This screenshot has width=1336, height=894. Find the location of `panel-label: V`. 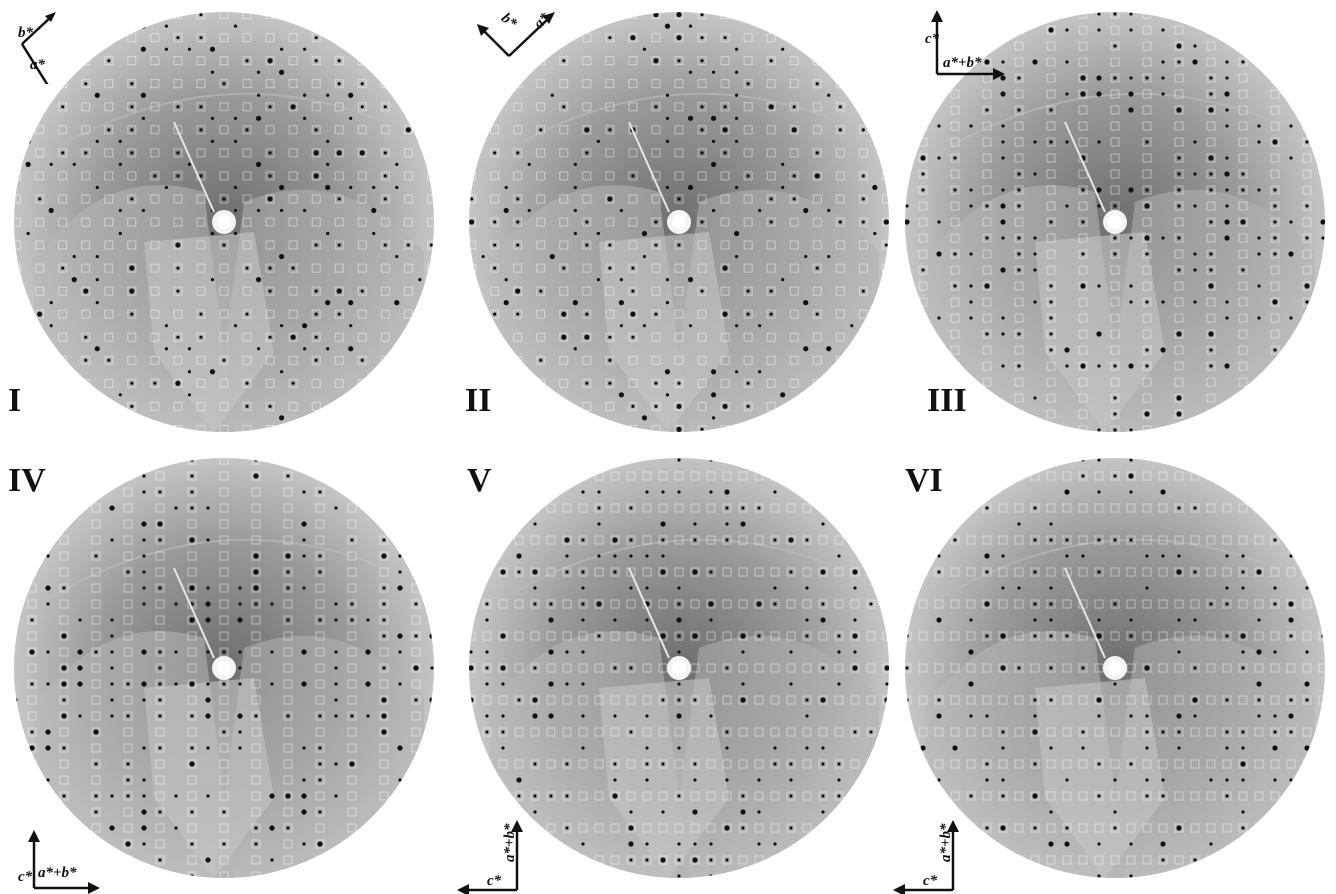

panel-label: V is located at coordinates (479, 480).